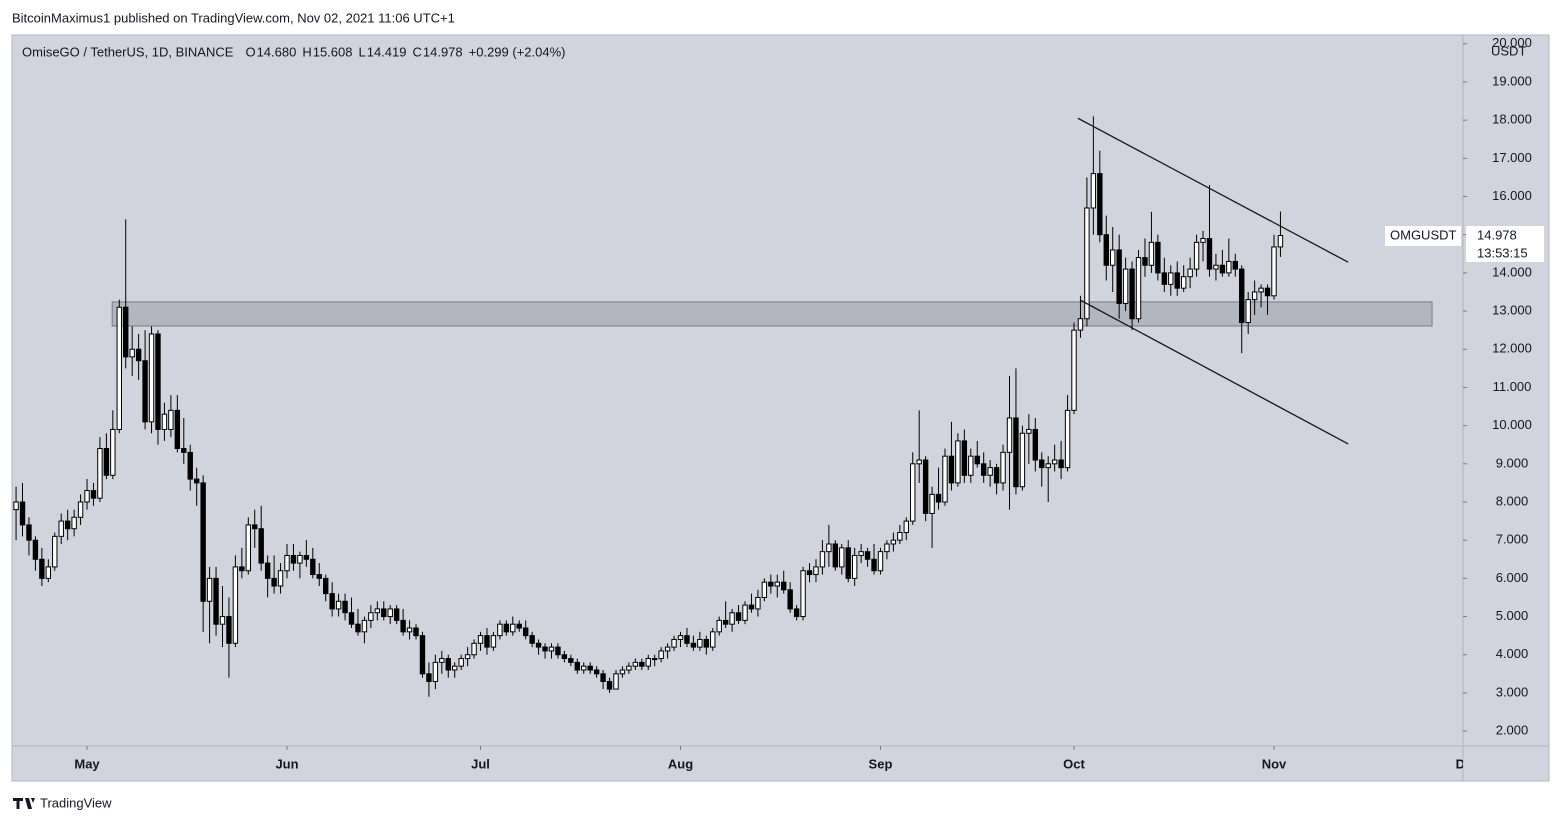  What do you see at coordinates (416, 51) in the screenshot?
I see `ohlc-key: C` at bounding box center [416, 51].